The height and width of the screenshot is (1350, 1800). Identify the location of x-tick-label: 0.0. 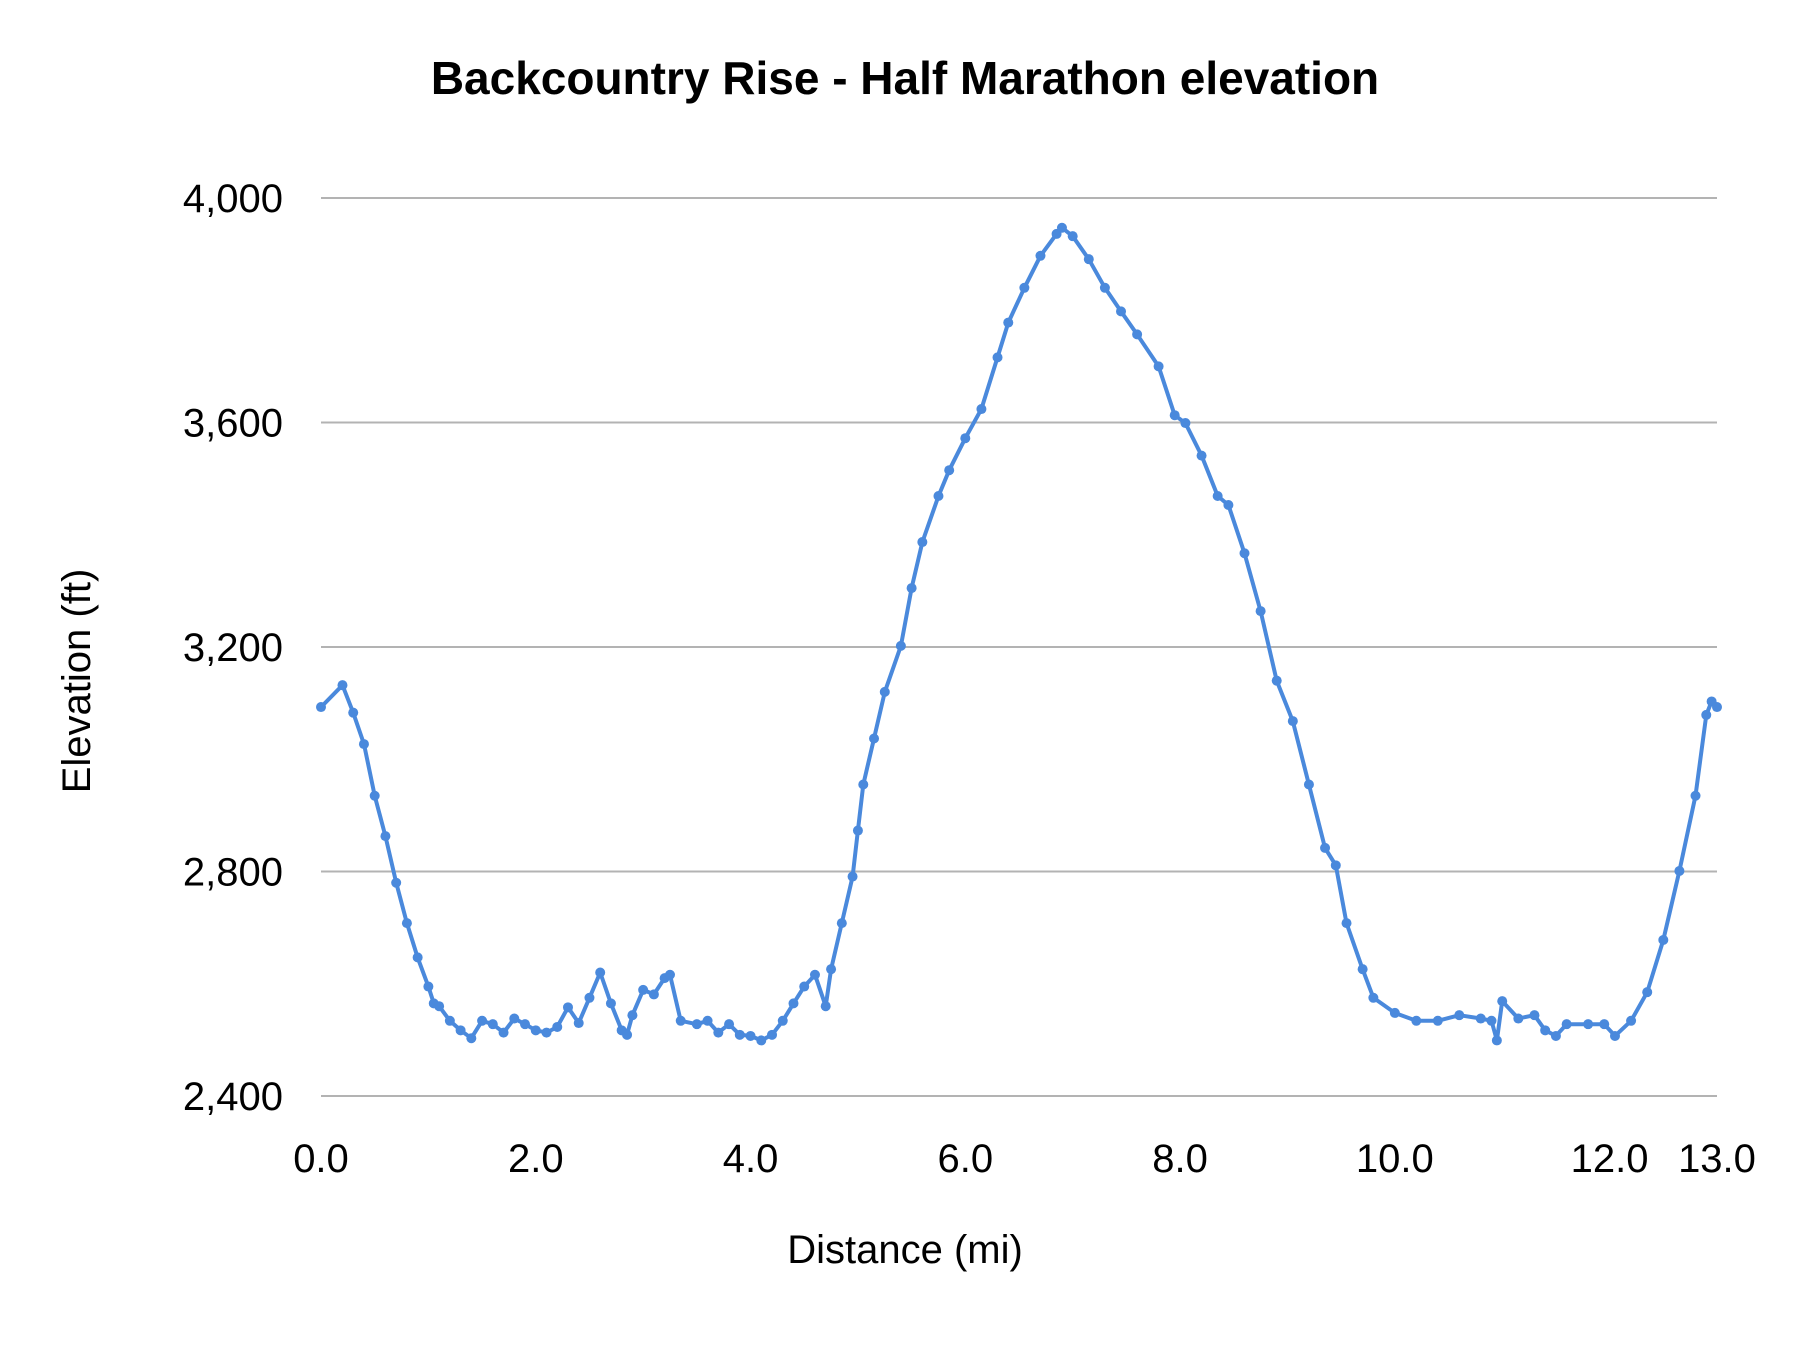
(321, 1159).